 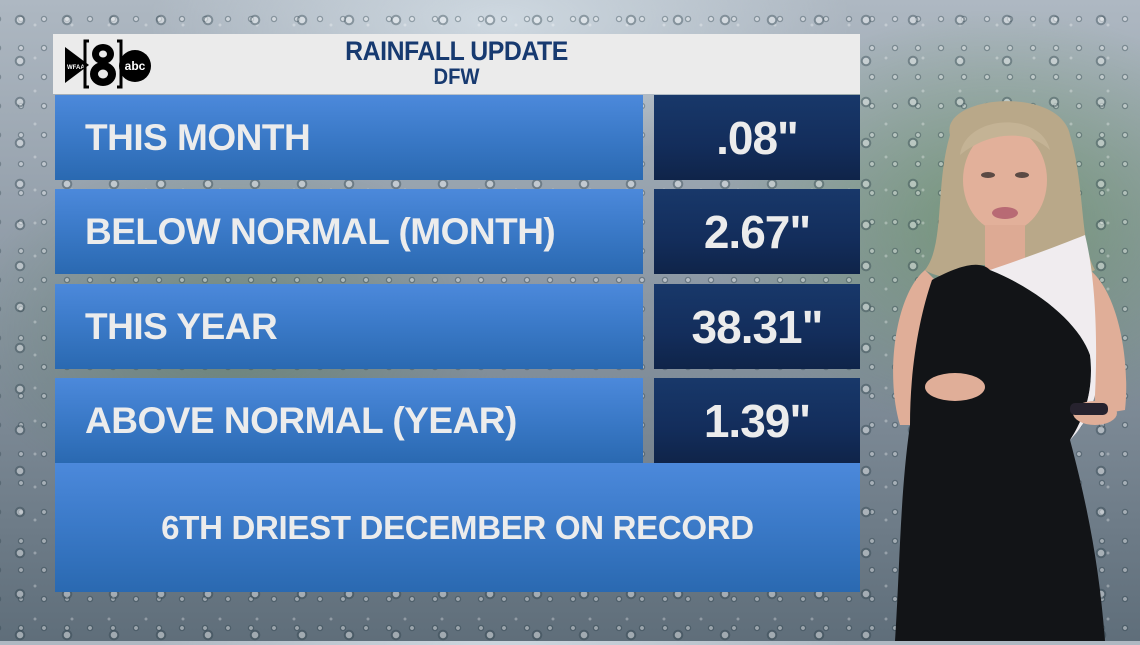 I want to click on stat-value: 38.31", so click(x=757, y=326).